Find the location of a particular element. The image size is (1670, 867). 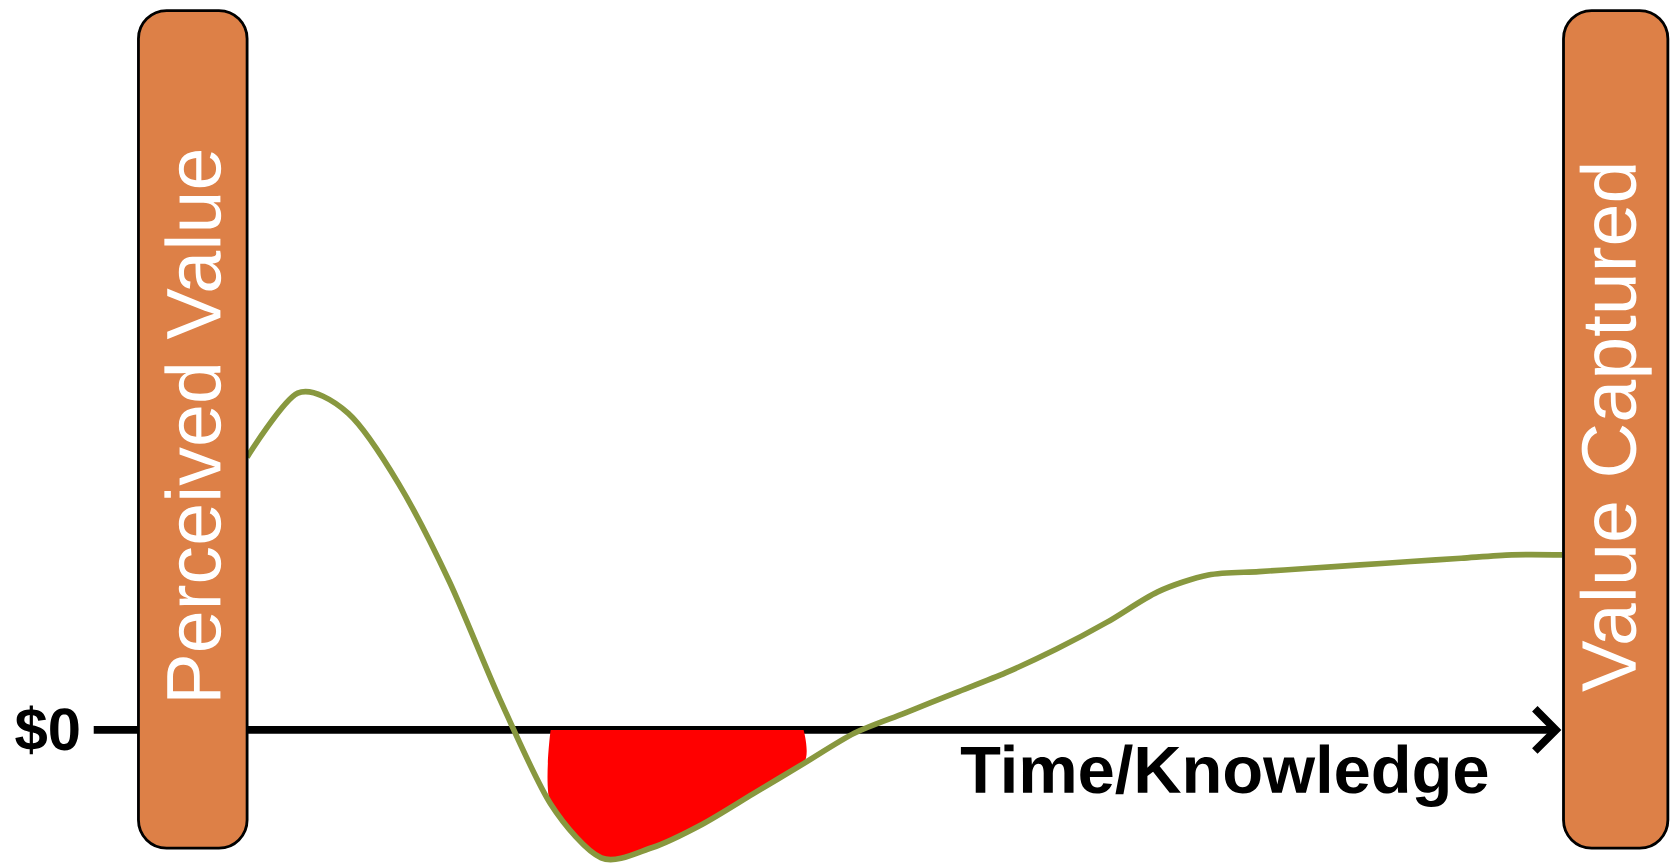

annotation: Value Captured is located at coordinates (1615, 428).